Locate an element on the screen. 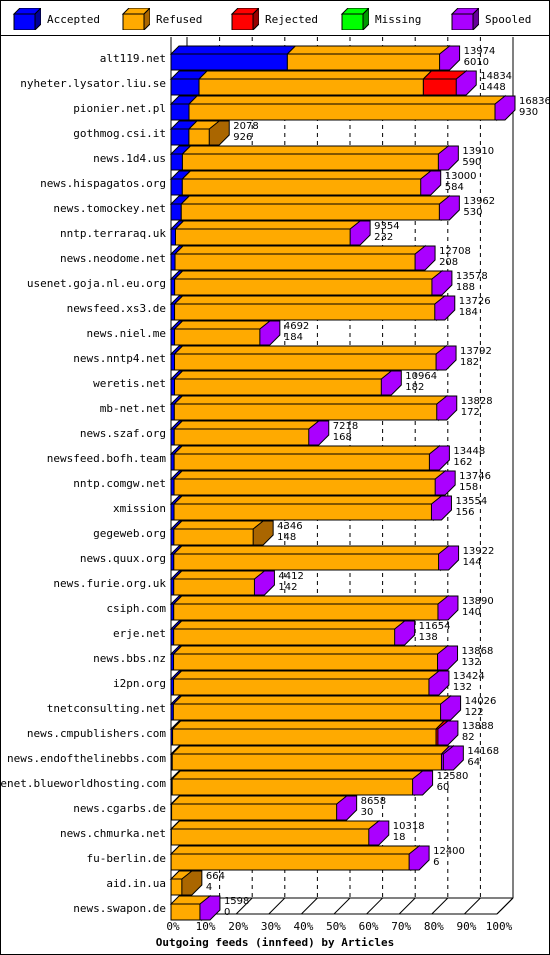 Image resolution: width=550 pixels, height=955 pixels. x-tick-label-0: 0% is located at coordinates (173, 926).